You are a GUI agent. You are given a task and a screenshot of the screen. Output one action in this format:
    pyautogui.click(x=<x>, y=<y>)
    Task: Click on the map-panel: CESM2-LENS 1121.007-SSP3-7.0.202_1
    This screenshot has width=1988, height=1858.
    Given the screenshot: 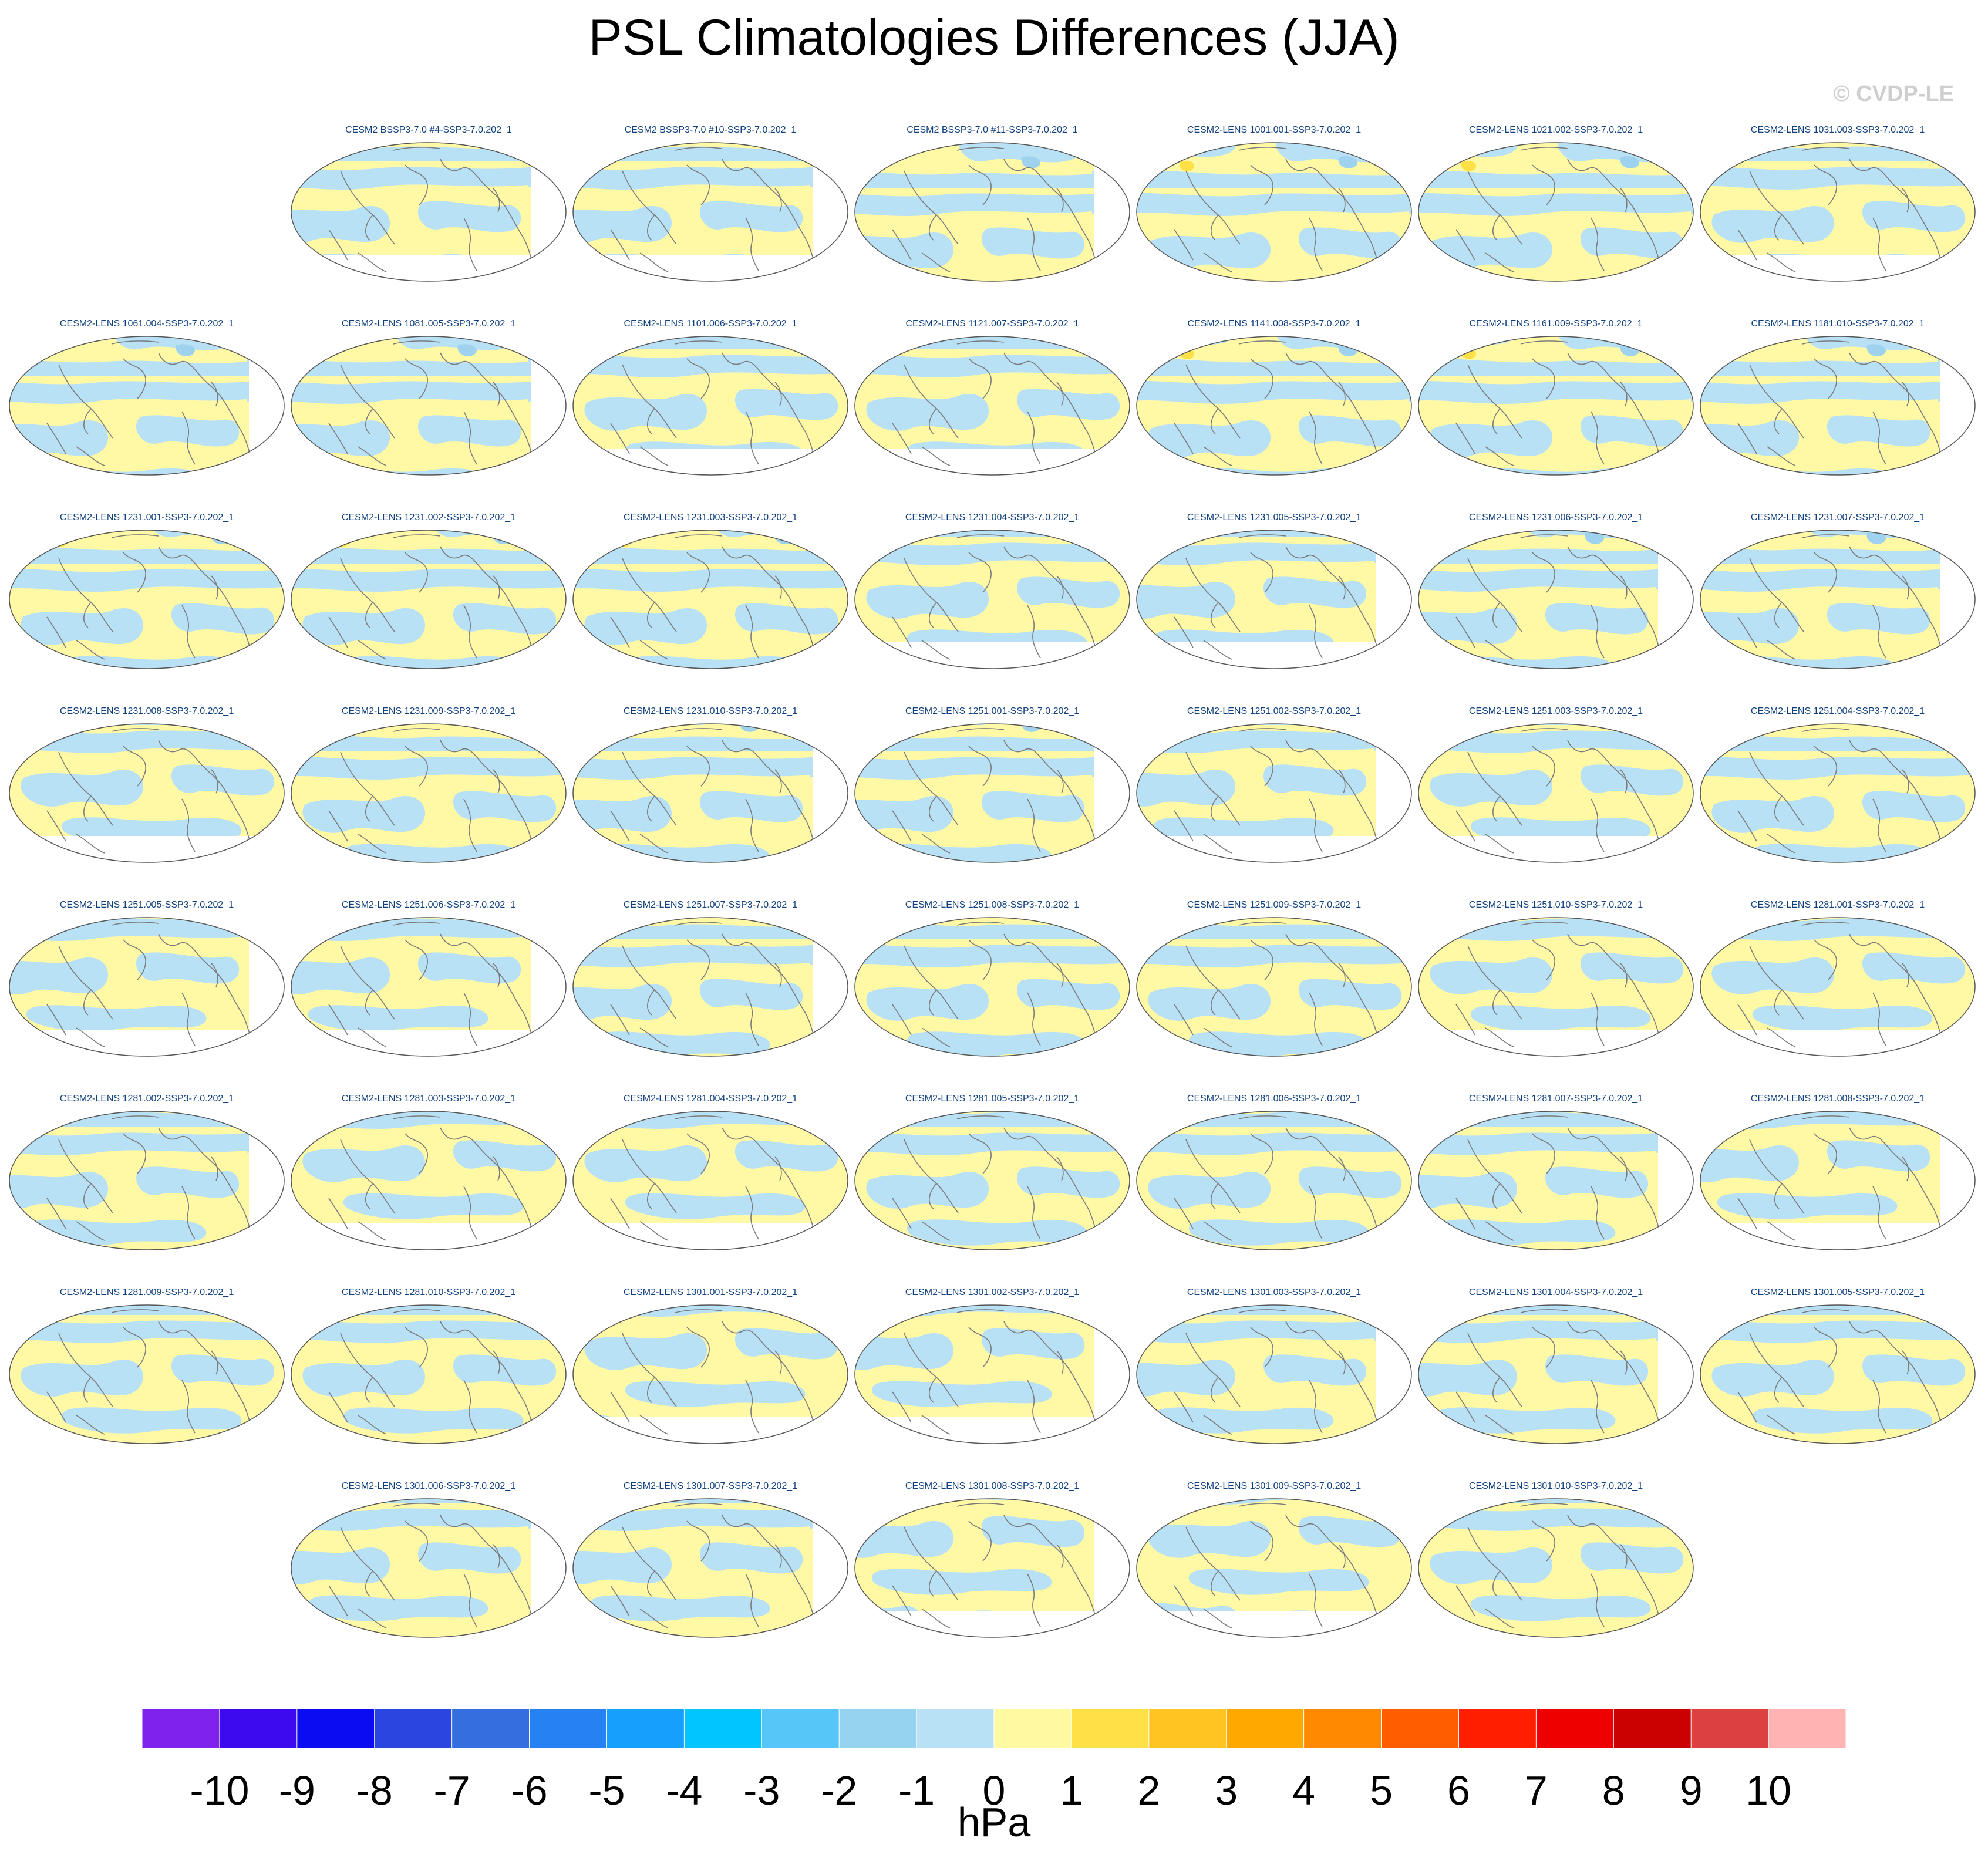 What is the action you would take?
    pyautogui.click(x=992, y=398)
    